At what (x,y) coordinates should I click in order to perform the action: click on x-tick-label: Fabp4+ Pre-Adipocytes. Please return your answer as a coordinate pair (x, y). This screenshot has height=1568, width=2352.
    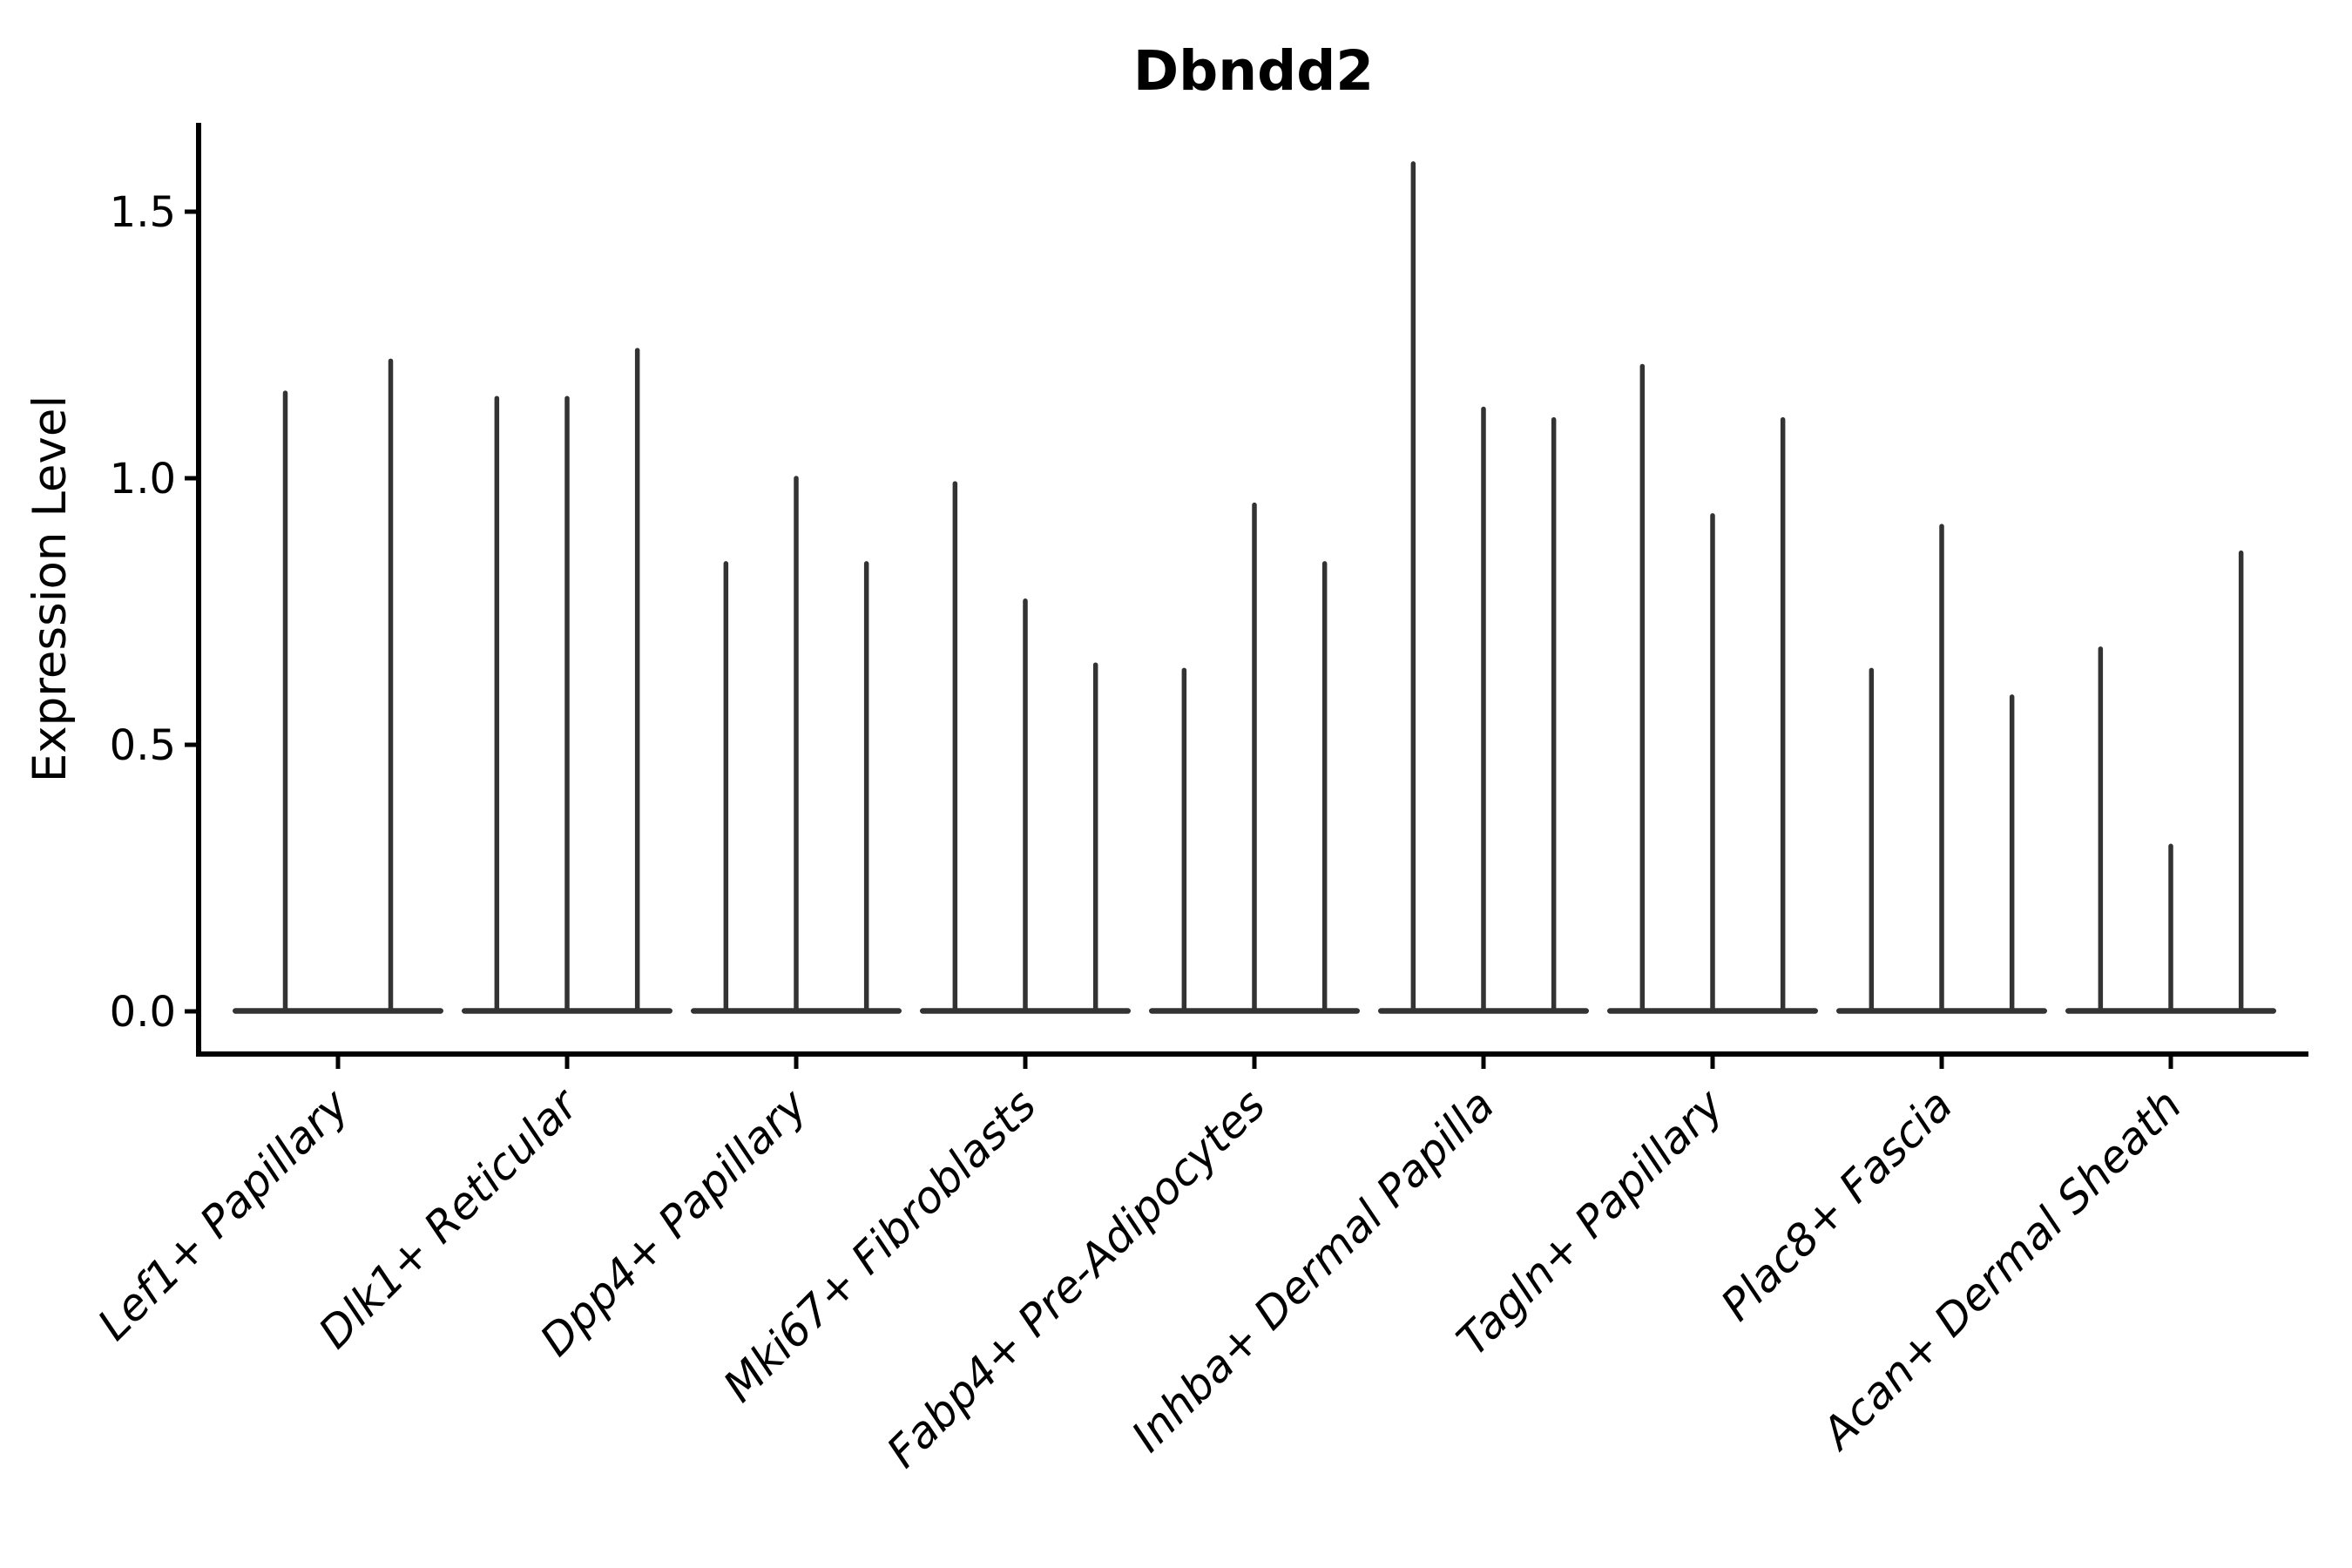
    Looking at the image, I should click on (1076, 1278).